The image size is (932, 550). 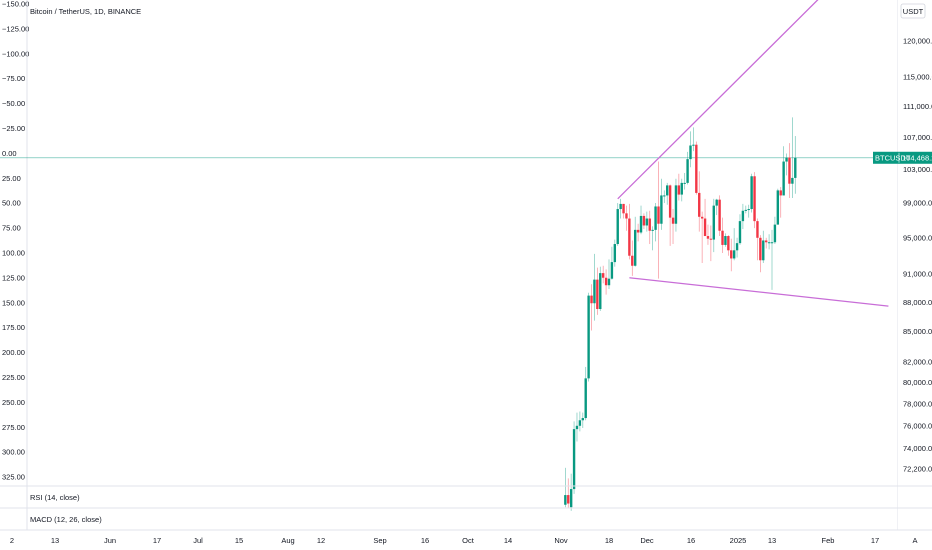 What do you see at coordinates (15, 53) in the screenshot?
I see `left-scale-tick-label: −100.00` at bounding box center [15, 53].